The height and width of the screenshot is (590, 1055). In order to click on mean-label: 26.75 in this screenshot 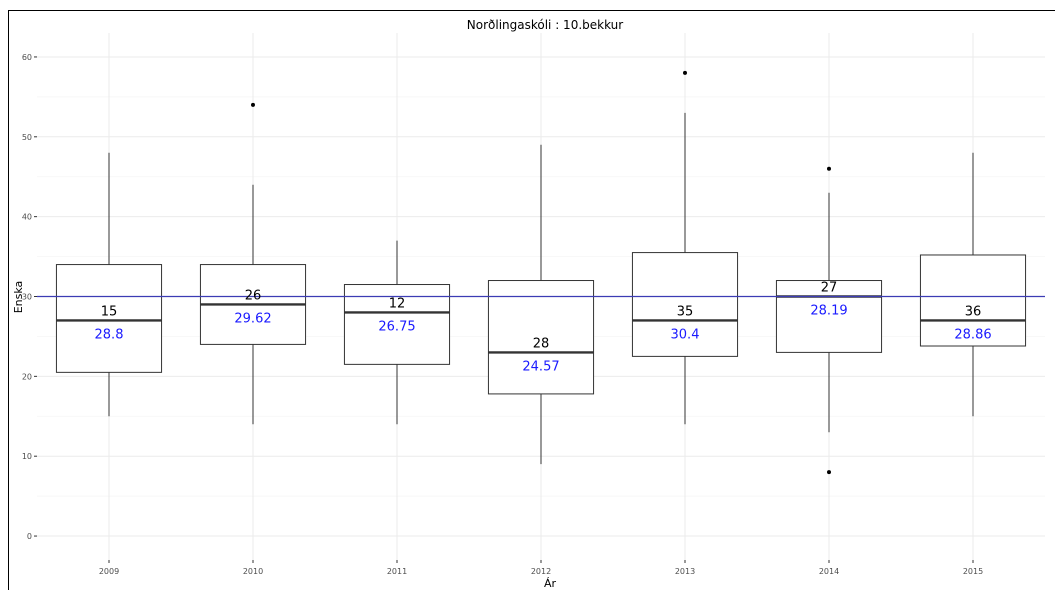, I will do `click(396, 326)`.